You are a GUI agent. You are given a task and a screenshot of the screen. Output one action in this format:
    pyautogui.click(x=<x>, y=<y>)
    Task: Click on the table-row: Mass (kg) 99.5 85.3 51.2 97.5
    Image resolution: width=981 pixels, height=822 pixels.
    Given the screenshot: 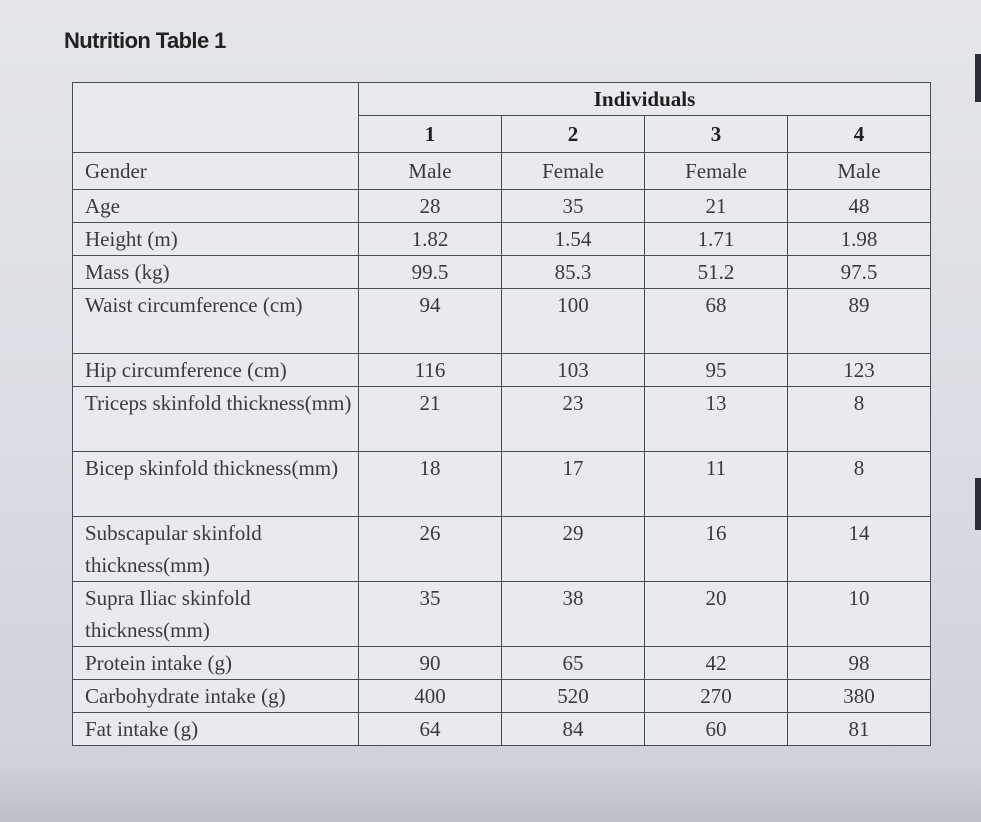 What is the action you would take?
    pyautogui.click(x=502, y=272)
    